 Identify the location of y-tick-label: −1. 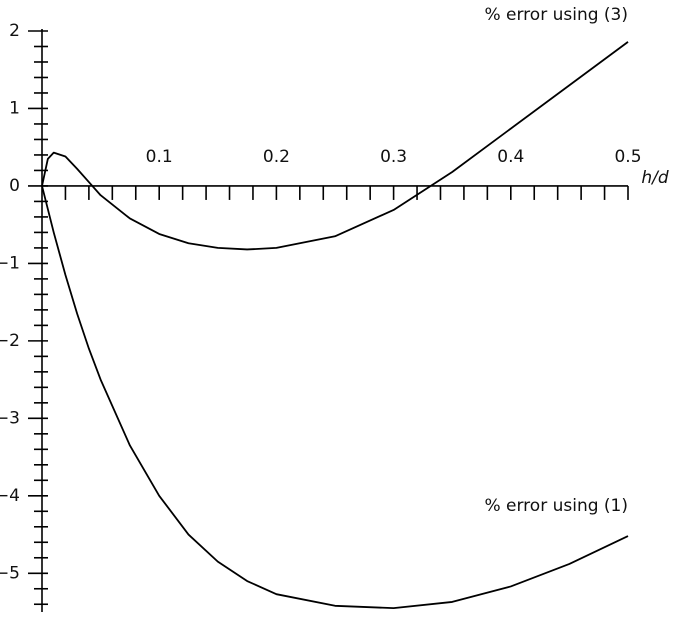
(10, 263).